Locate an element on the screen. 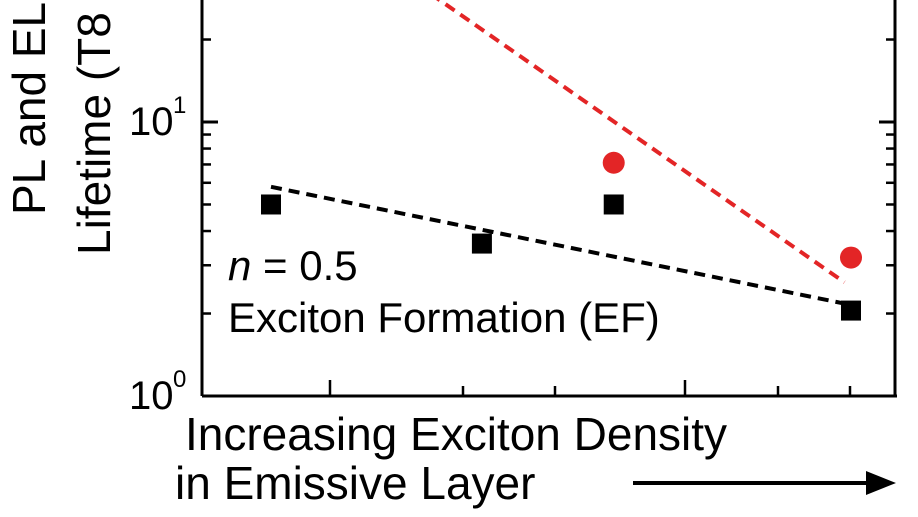  y-axis-title: PL and EL Lifetime (T8 is located at coordinates (61, 128).